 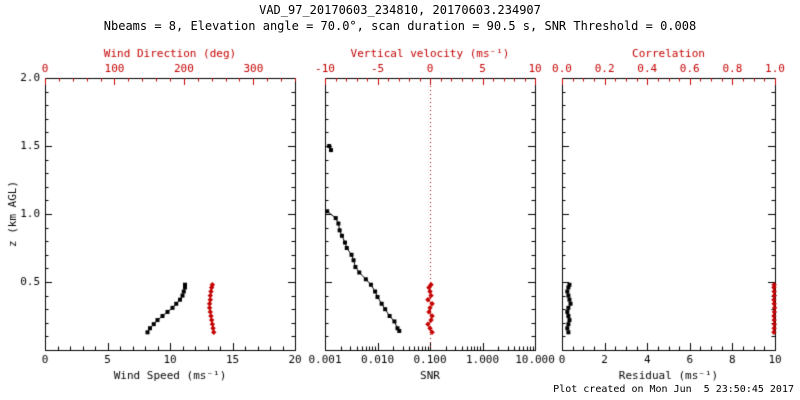 I want to click on plot-title: VAD_97_20170603_234810, 20170603.234907, so click(x=400, y=10).